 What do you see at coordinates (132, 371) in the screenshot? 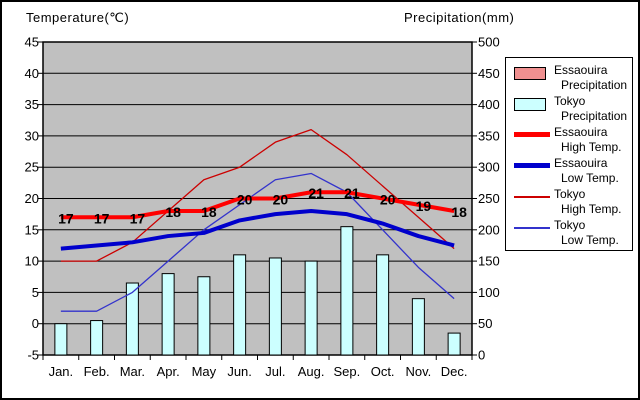
I see `x-axis-month-label: Mar.` at bounding box center [132, 371].